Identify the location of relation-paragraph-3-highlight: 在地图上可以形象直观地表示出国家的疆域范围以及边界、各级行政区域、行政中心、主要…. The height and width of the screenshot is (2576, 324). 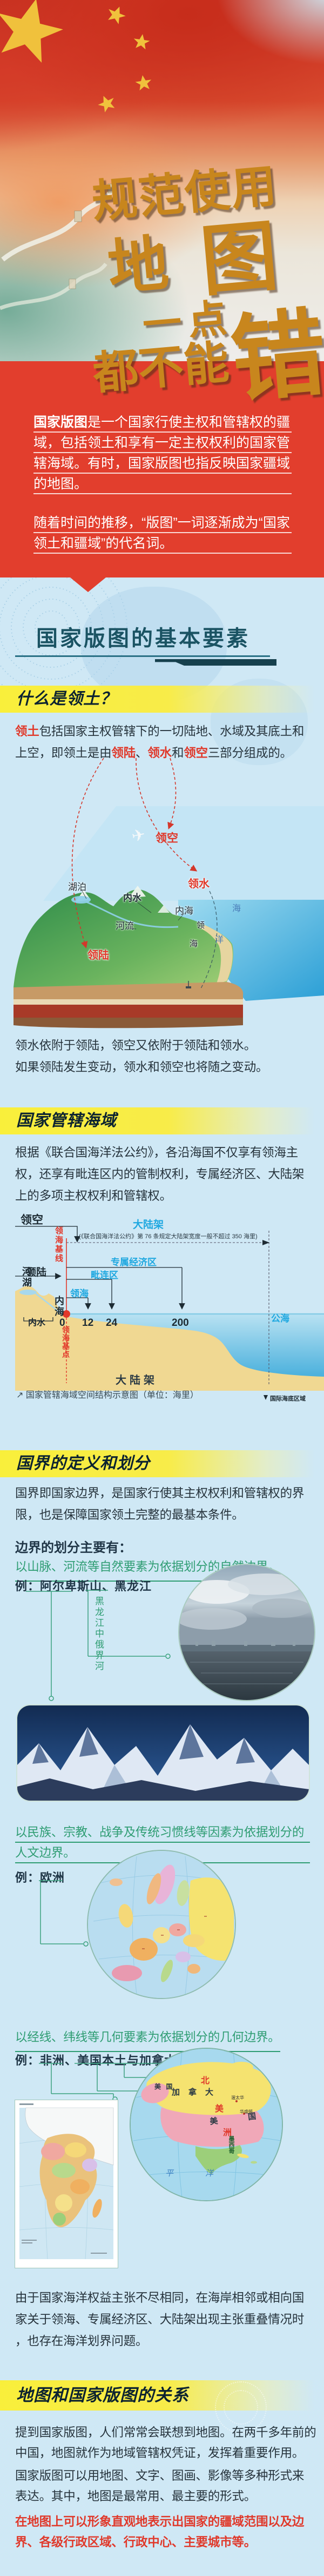
(160, 2532).